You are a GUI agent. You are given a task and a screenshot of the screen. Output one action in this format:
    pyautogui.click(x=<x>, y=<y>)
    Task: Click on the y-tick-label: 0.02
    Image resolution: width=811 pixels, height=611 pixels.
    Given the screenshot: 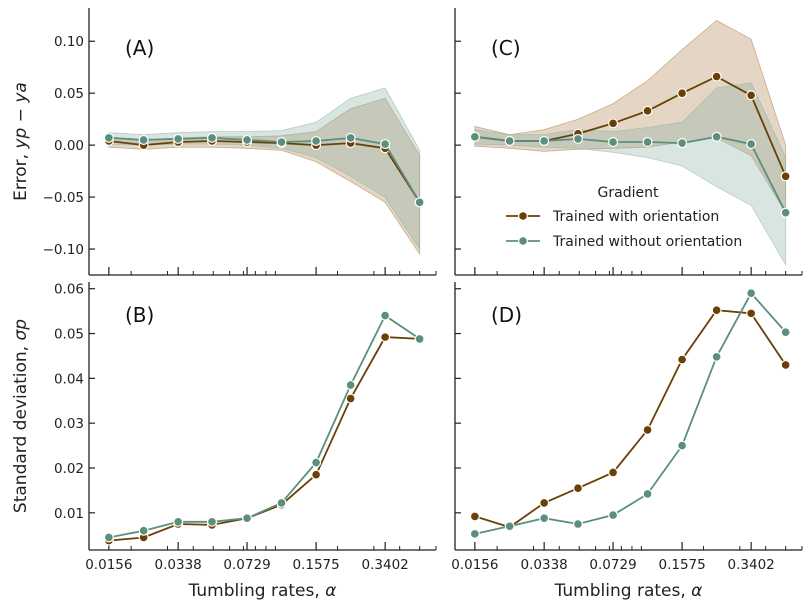 What is the action you would take?
    pyautogui.click(x=69, y=469)
    